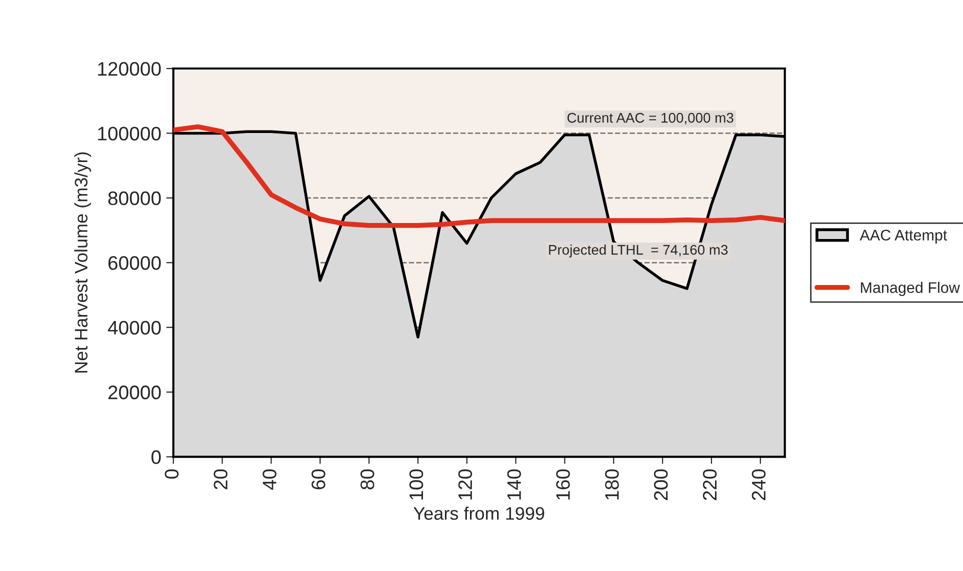 Image resolution: width=963 pixels, height=571 pixels. What do you see at coordinates (134, 327) in the screenshot?
I see `y-tick-label: 40000` at bounding box center [134, 327].